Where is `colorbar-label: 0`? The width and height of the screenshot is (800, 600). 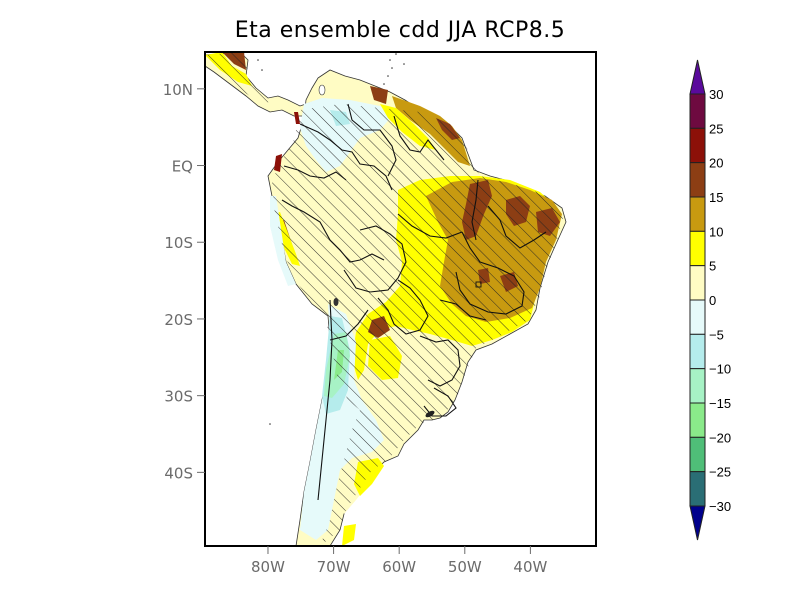 colorbar-label: 0 is located at coordinates (712, 300).